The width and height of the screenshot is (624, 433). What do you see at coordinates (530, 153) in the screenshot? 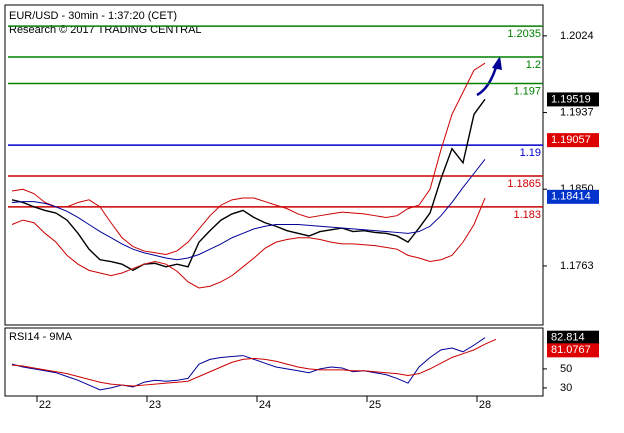
I see `level-label: 1.19` at bounding box center [530, 153].